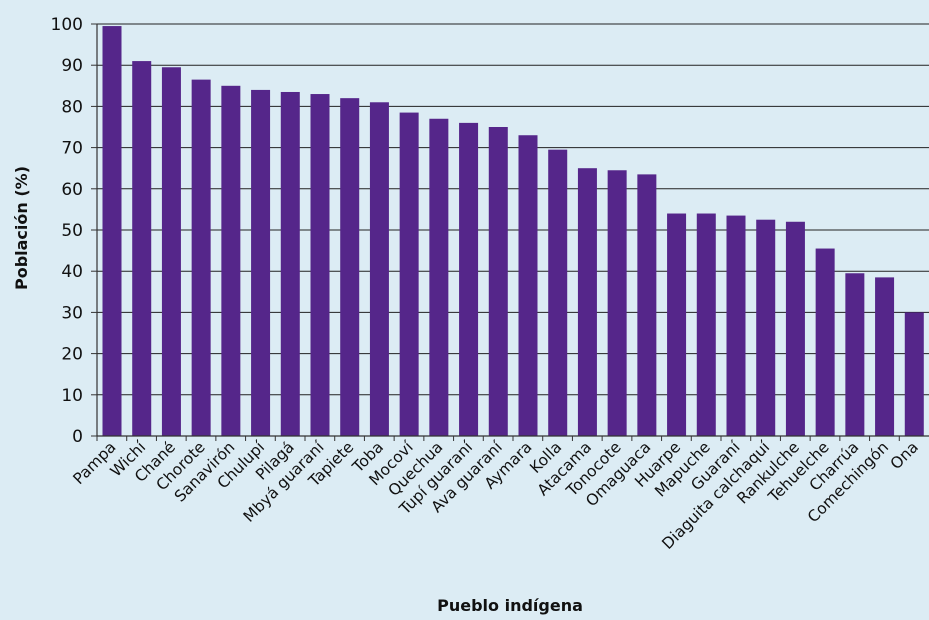 This screenshot has width=929, height=620. I want to click on y-tick-label: 50, so click(72, 231).